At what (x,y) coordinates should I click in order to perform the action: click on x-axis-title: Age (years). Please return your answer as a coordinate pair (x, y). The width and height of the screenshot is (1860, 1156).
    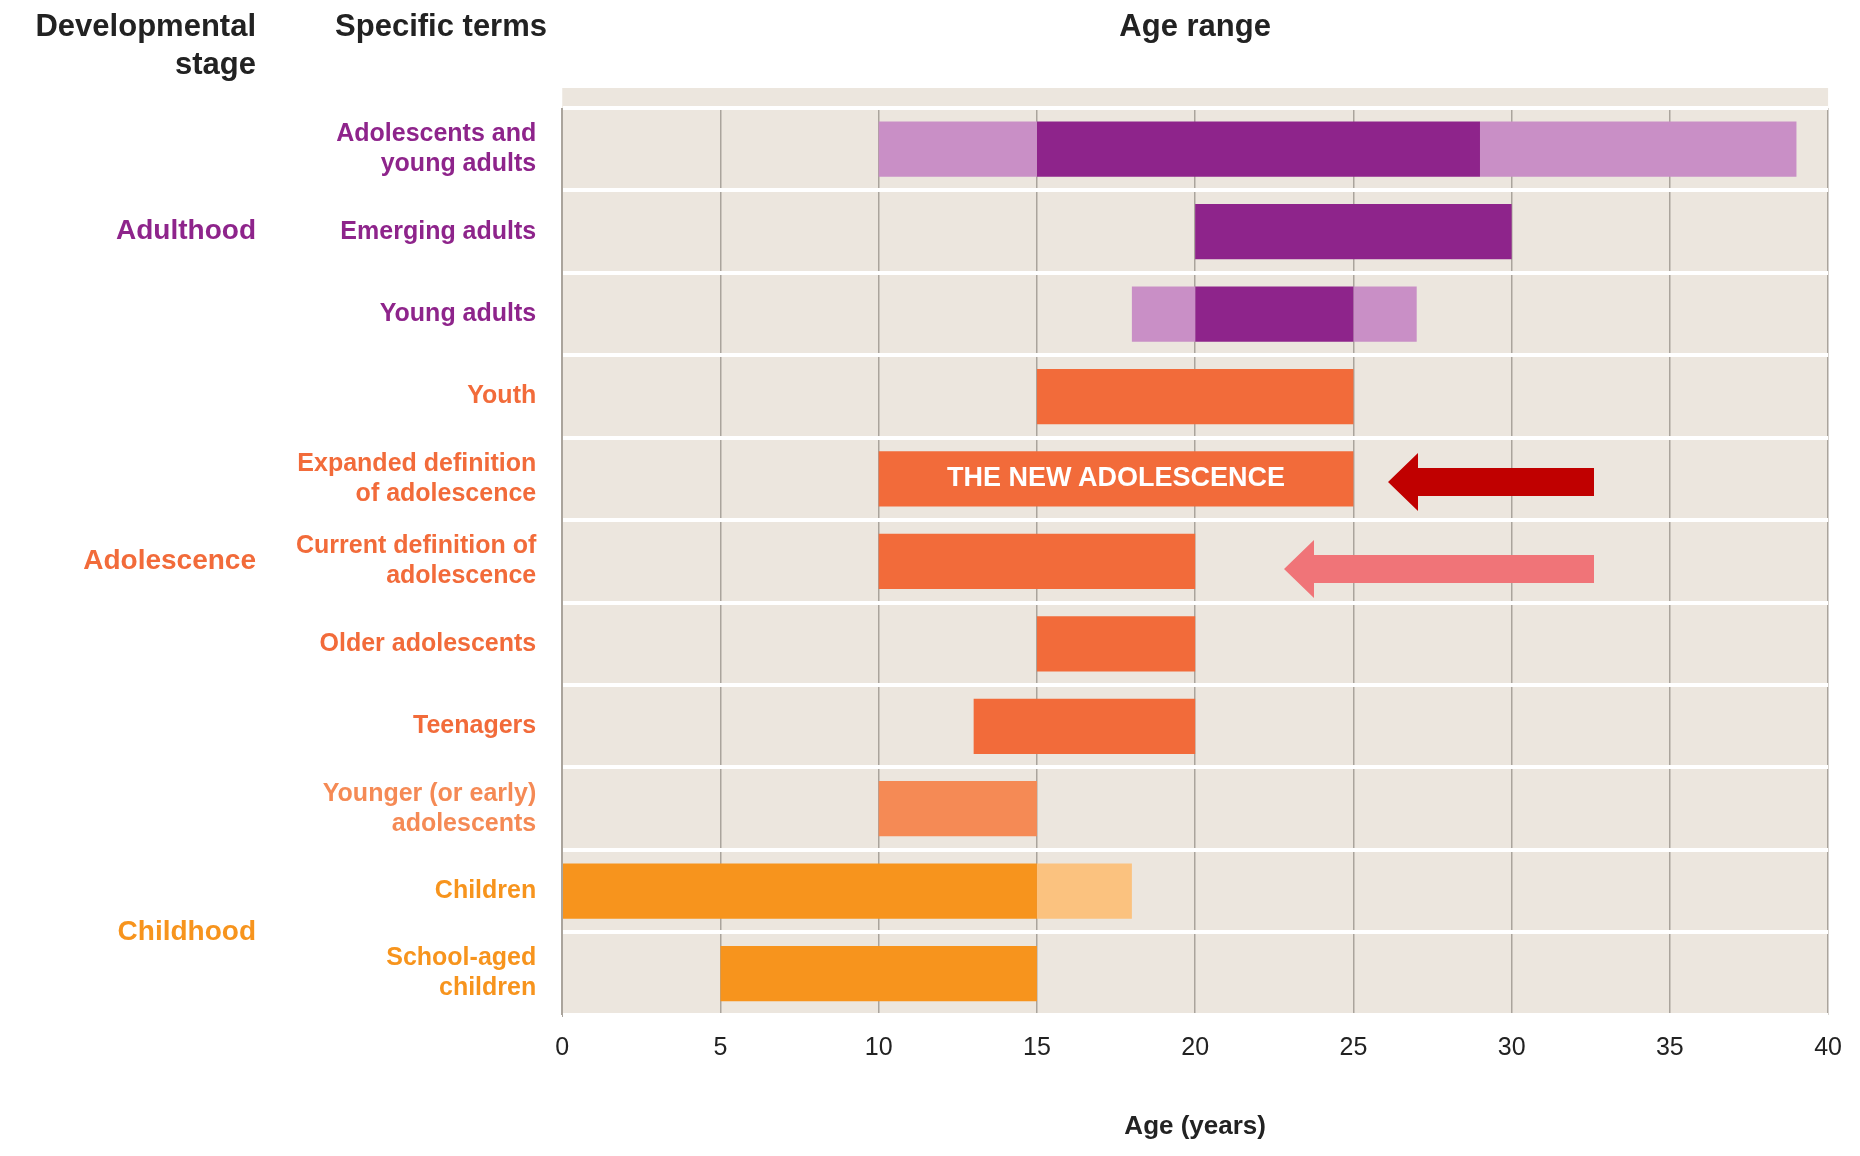
    Looking at the image, I should click on (1195, 1124).